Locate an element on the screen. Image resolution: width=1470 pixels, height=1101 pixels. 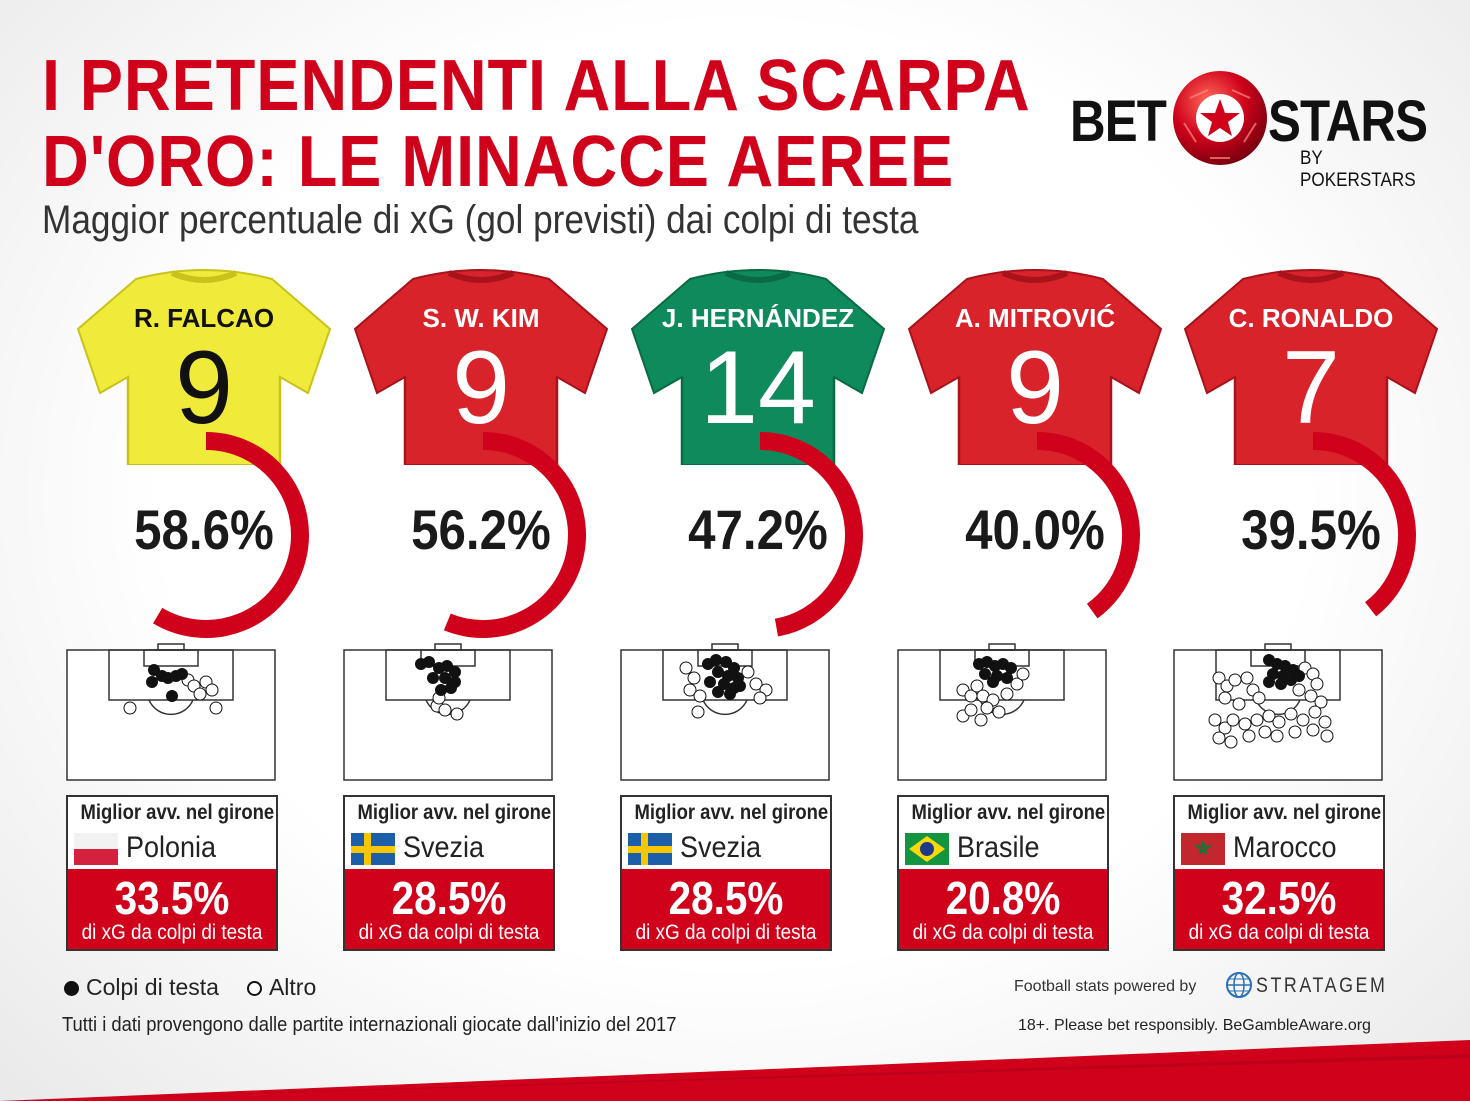
xg-header-percent: 40.0% is located at coordinates (1035, 529).